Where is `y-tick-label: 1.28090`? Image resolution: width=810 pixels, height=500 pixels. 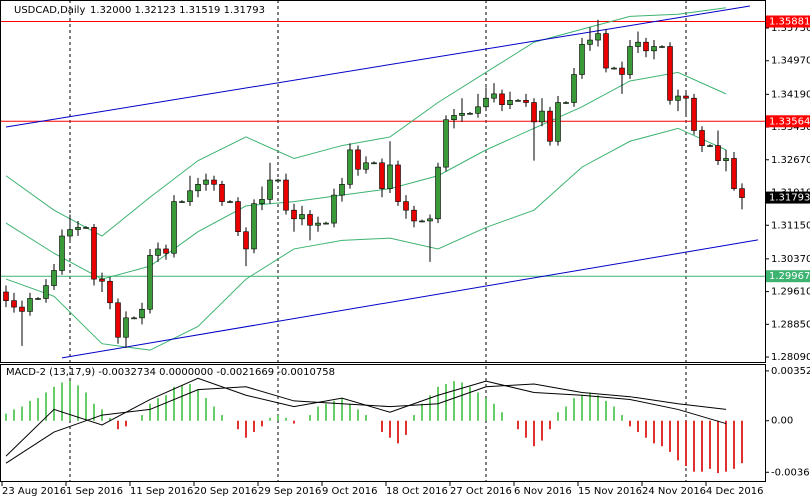 y-tick-label: 1.28090 is located at coordinates (790, 357).